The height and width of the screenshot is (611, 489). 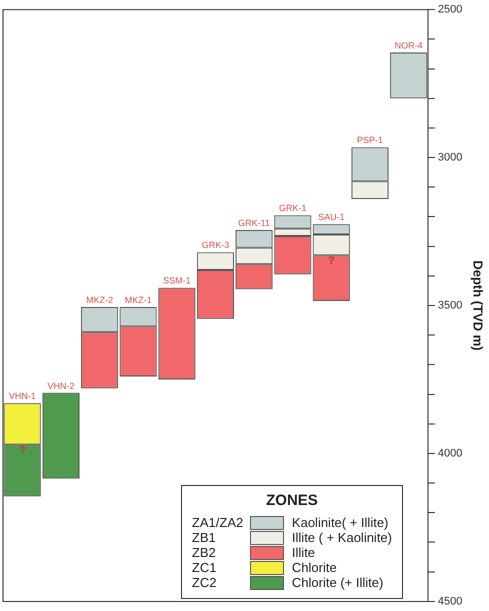 What do you see at coordinates (450, 453) in the screenshot?
I see `y-tick-label: 4000` at bounding box center [450, 453].